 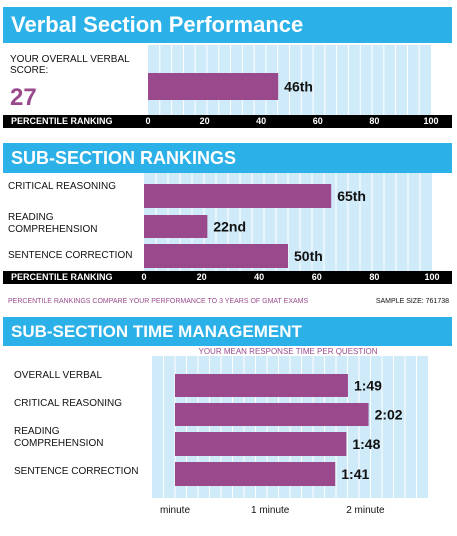 I want to click on overall-verbal-time-label: OVERALL VERBAL, so click(x=58, y=375).